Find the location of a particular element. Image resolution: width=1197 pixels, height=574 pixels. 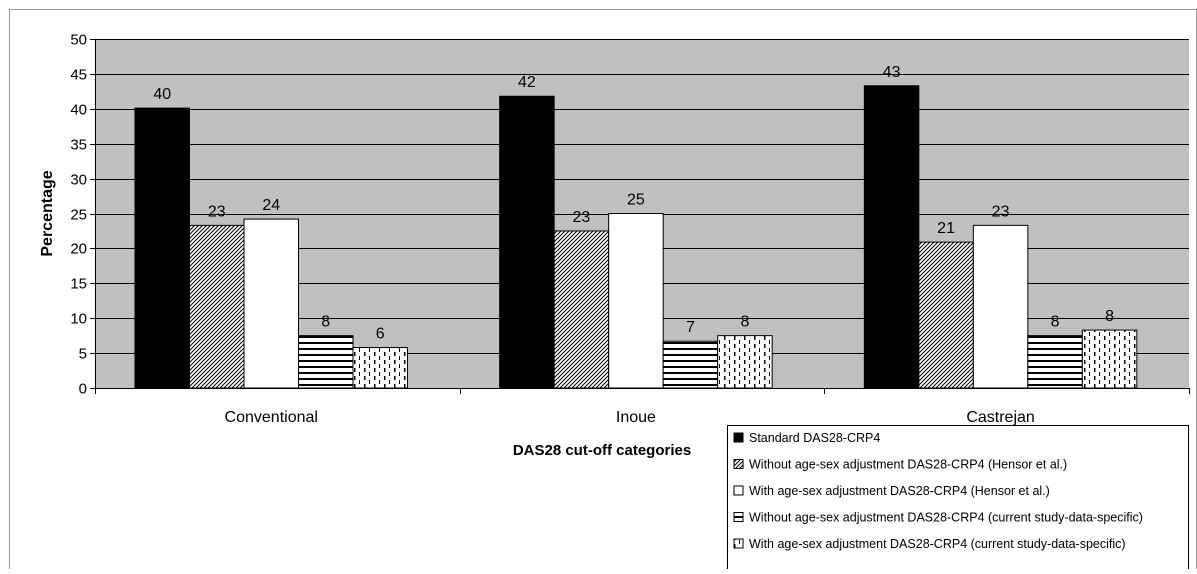

y-tick-label: 50 is located at coordinates (78, 40).